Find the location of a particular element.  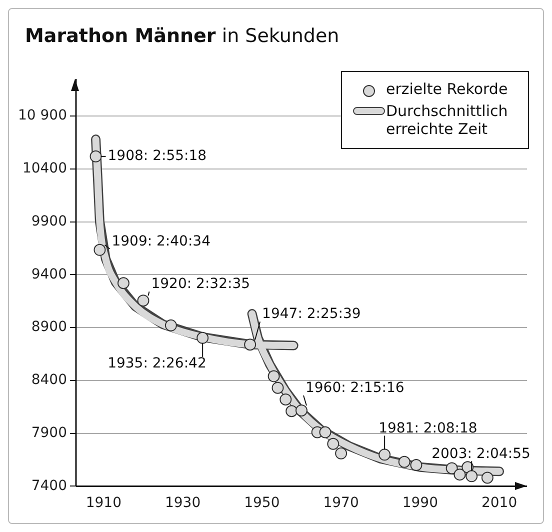

y-tick-label: 9400 is located at coordinates (49, 274).